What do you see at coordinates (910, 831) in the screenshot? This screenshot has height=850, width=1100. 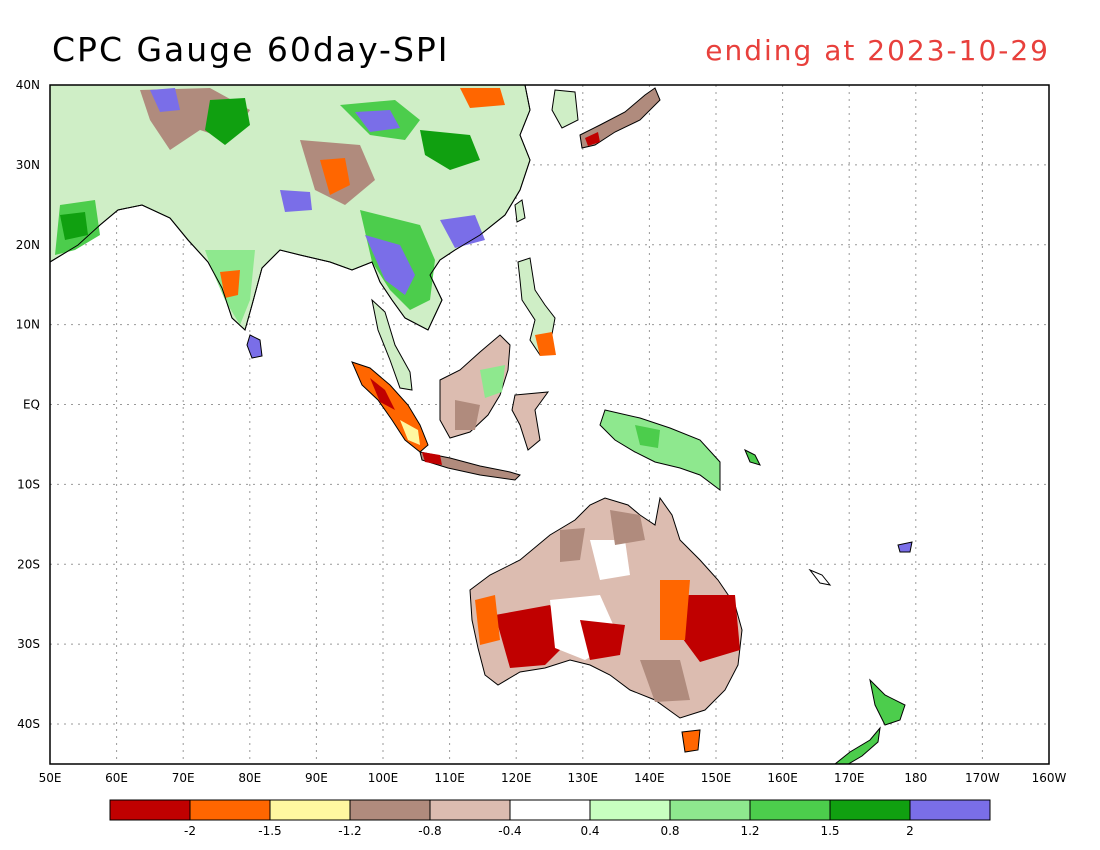 I see `legend-label: 2` at bounding box center [910, 831].